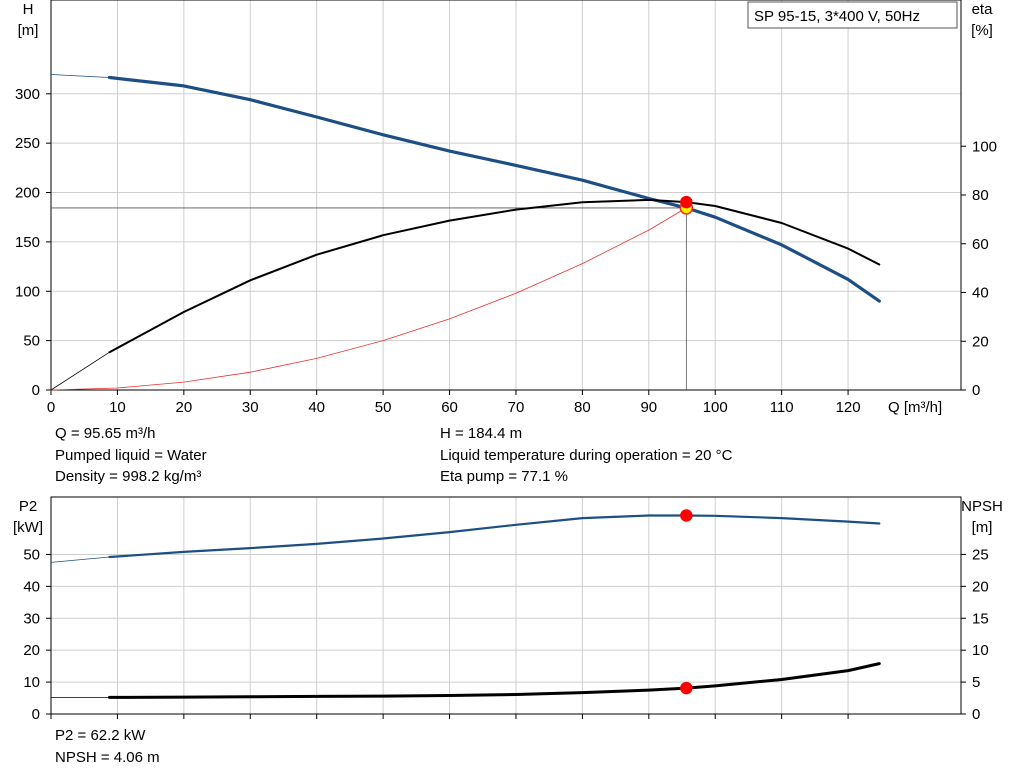  Describe the element at coordinates (582, 407) in the screenshot. I see `x-tick-label: 80` at that location.